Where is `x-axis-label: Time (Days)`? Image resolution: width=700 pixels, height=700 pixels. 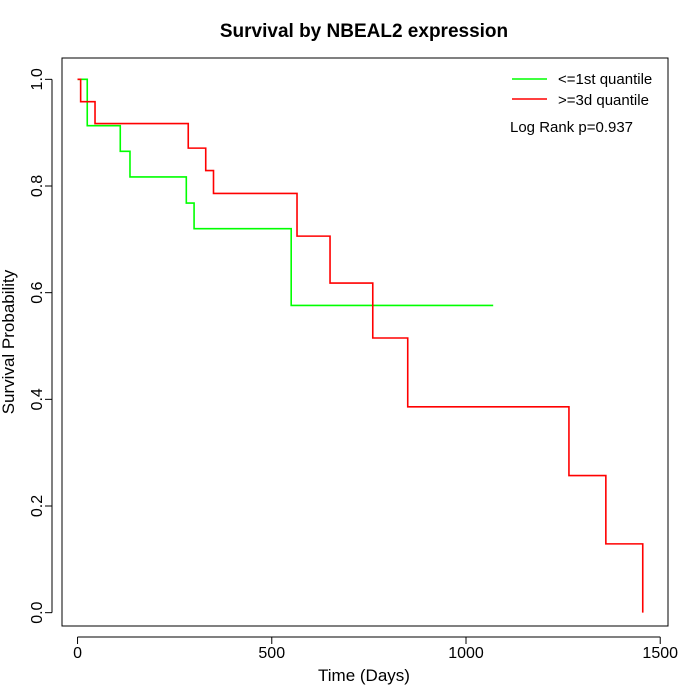 x-axis-label: Time (Days) is located at coordinates (364, 675).